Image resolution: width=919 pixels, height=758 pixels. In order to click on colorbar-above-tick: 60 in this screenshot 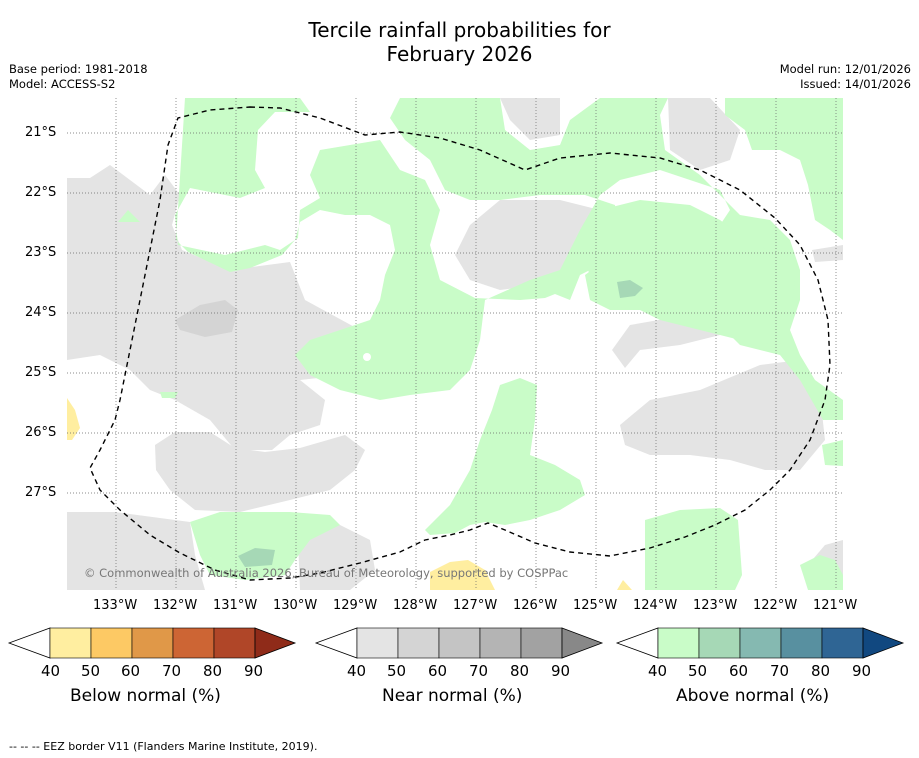, I will do `click(739, 671)`.